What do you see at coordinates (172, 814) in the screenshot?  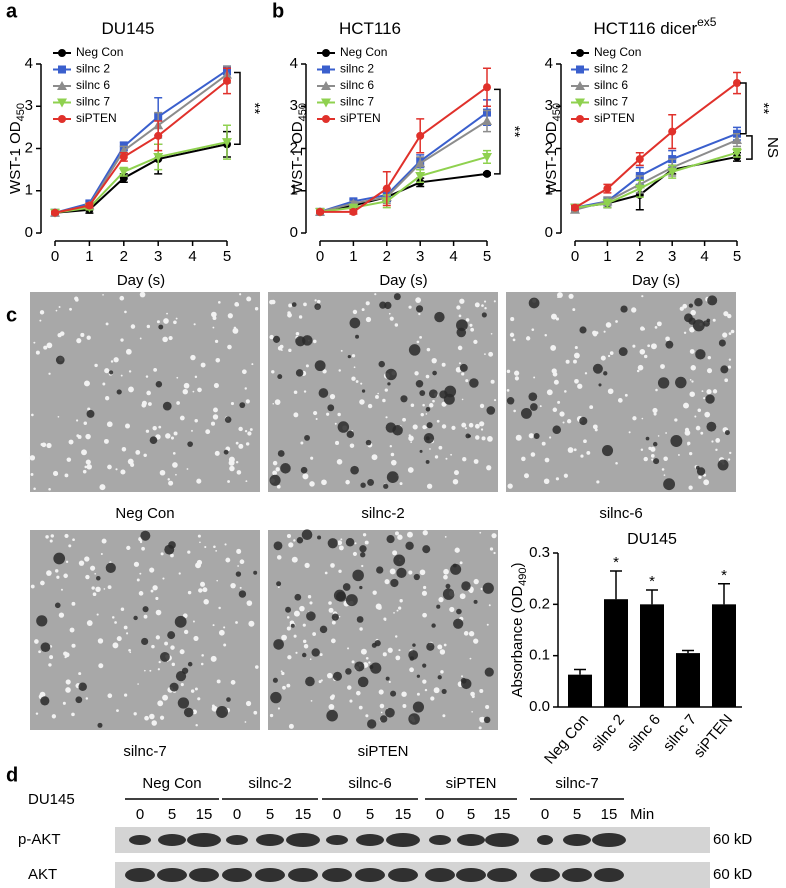 I see `time-label: 5` at bounding box center [172, 814].